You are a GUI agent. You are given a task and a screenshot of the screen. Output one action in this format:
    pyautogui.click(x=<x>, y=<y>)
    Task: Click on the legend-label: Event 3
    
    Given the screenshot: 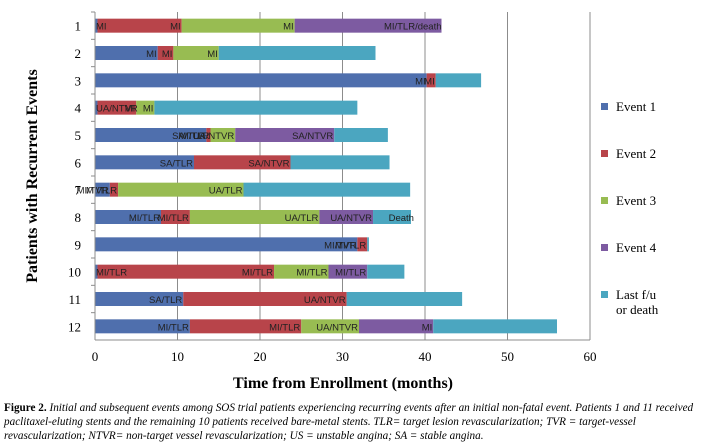 What is the action you would take?
    pyautogui.click(x=636, y=200)
    